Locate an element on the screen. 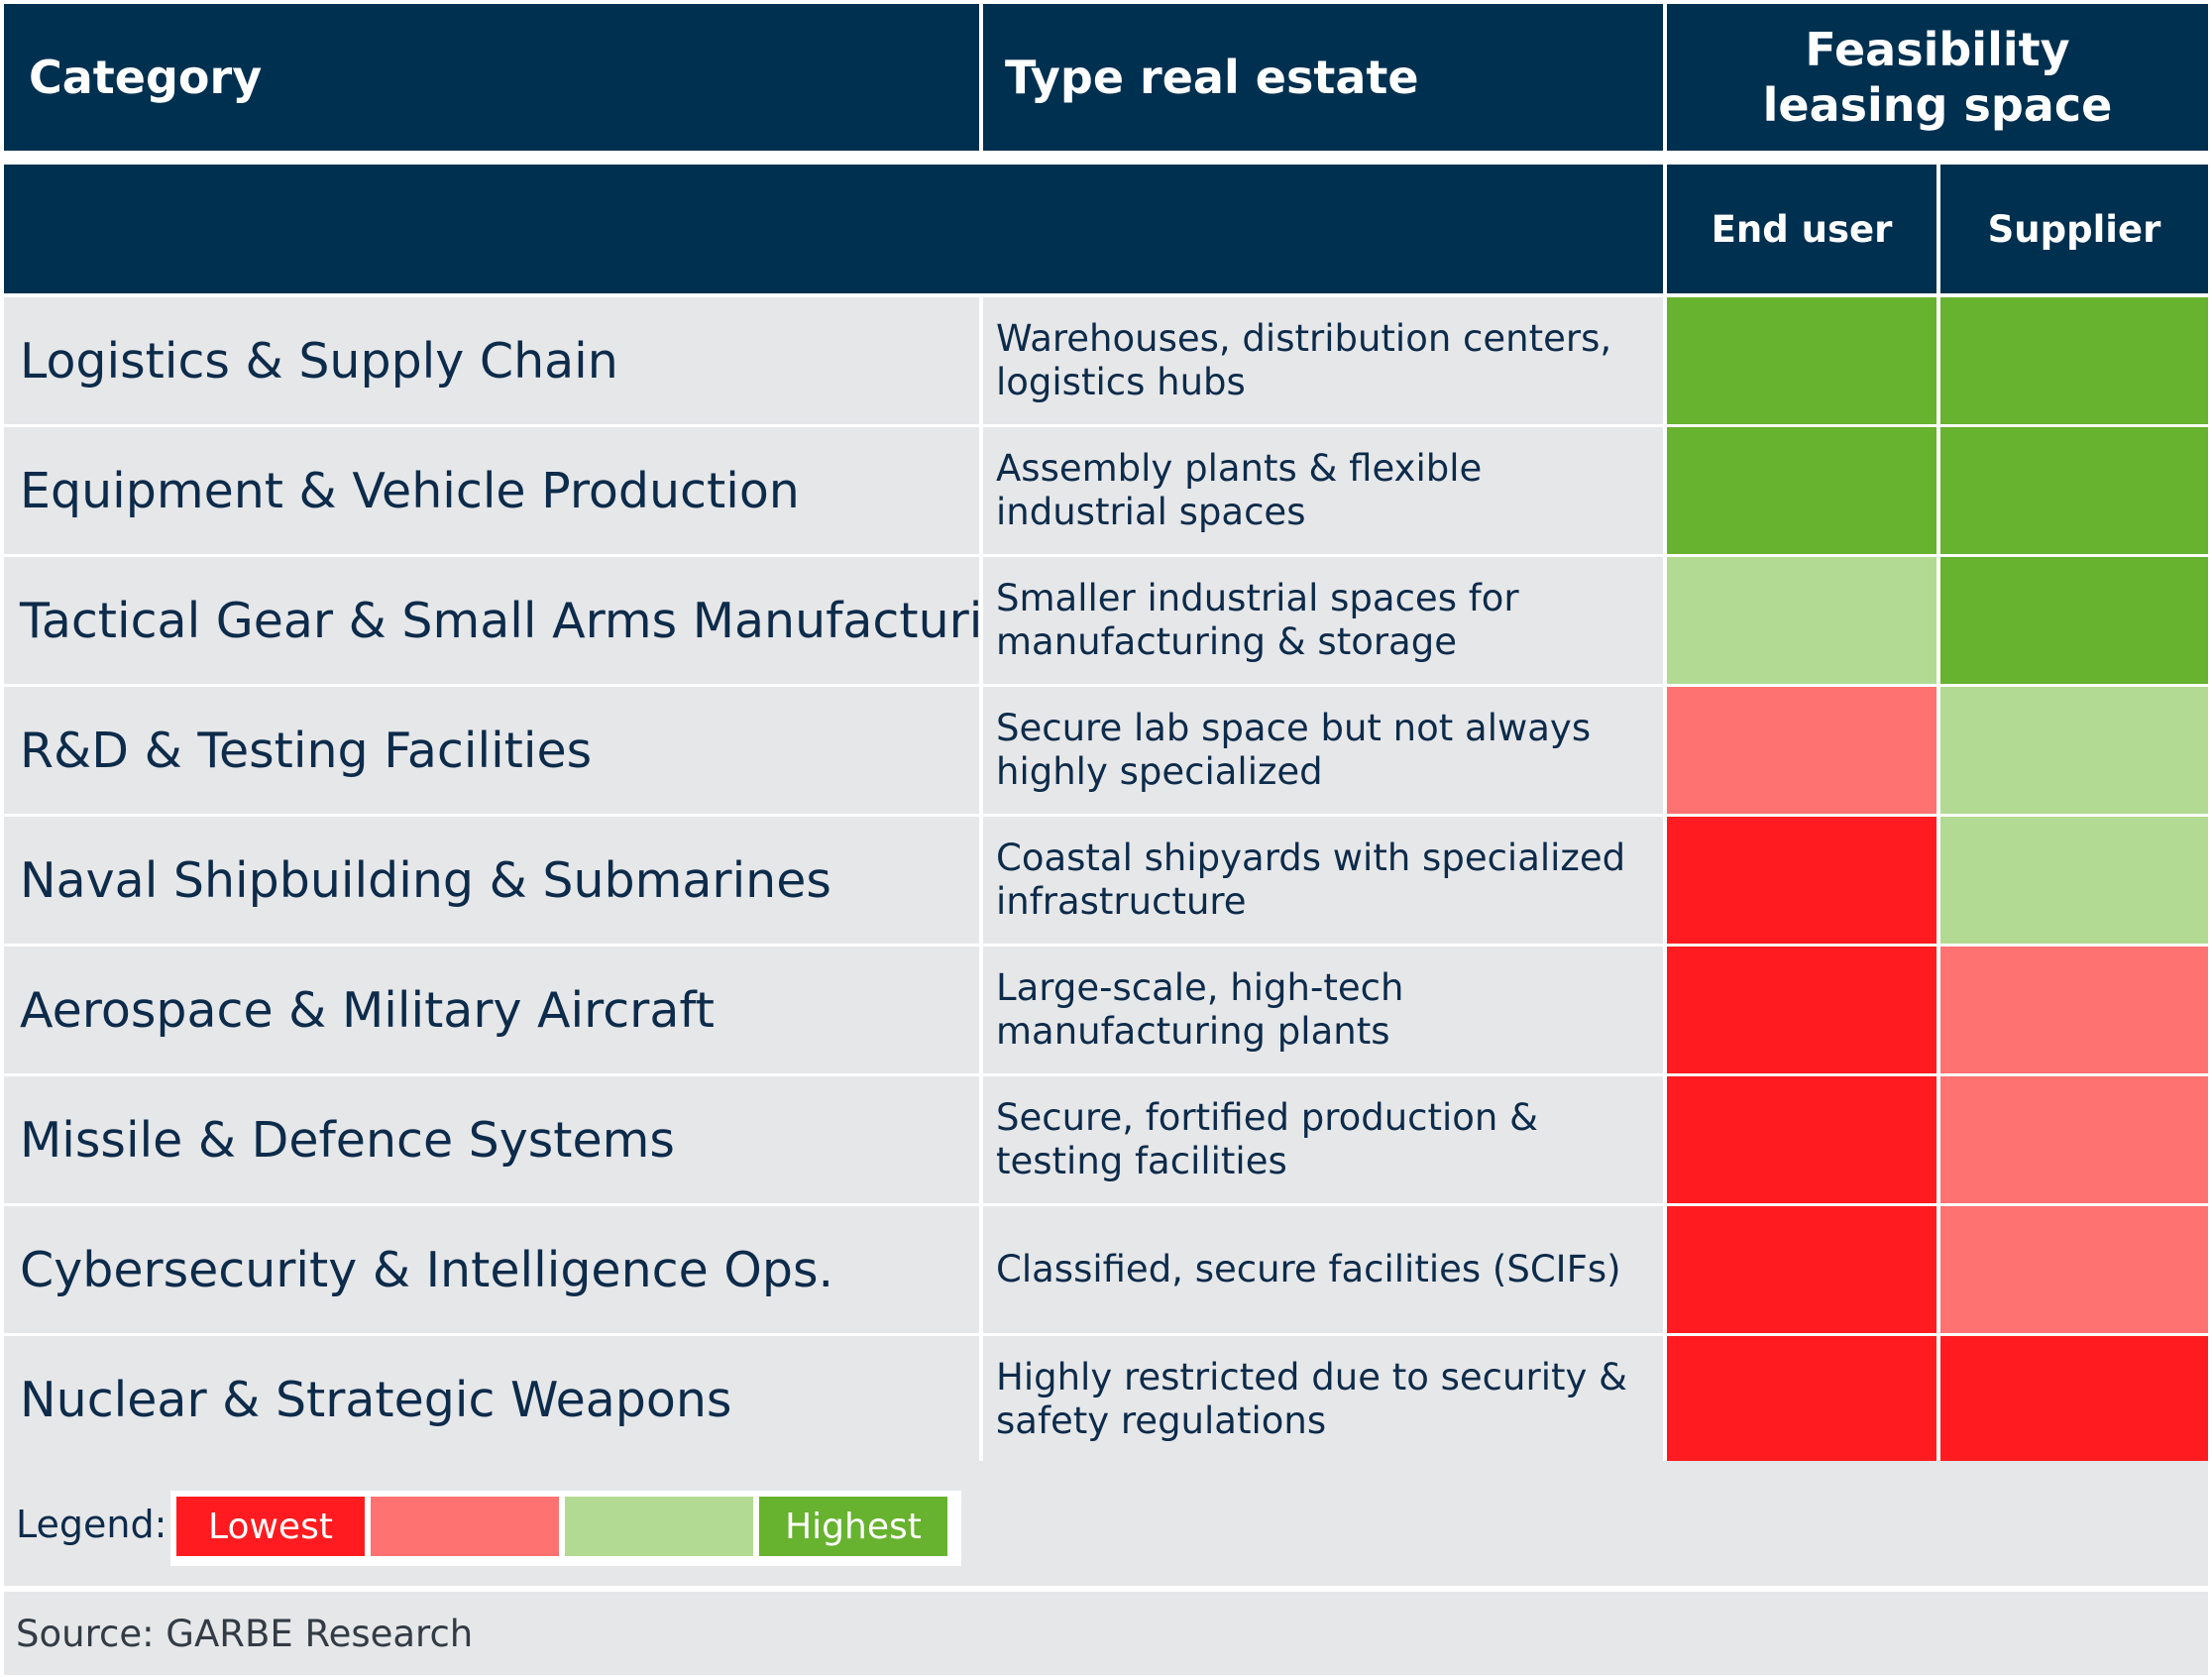 The image size is (2212, 1677). subheader-blank is located at coordinates (833, 229).